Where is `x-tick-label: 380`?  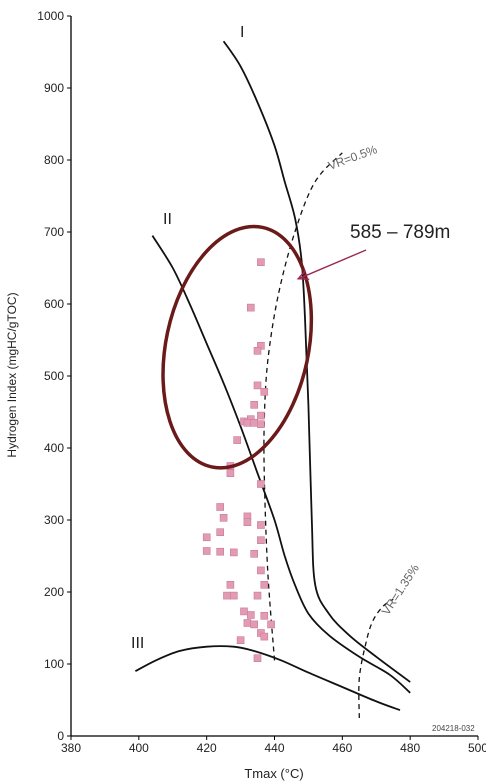
x-tick-label: 380 is located at coordinates (71, 748).